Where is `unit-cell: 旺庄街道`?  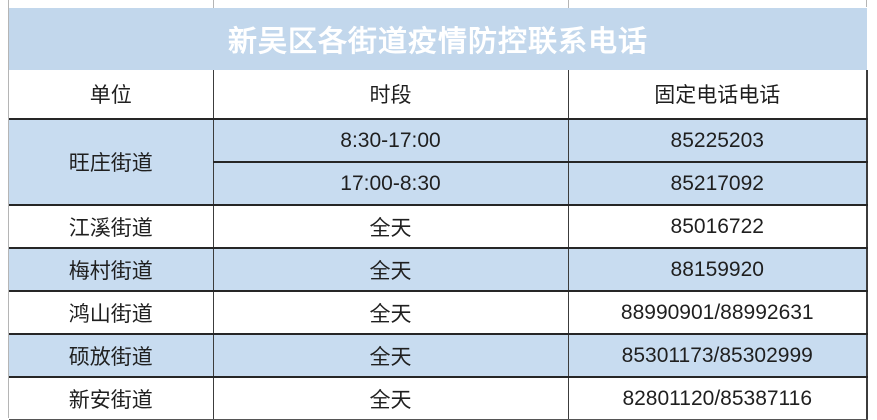
unit-cell: 旺庄街道 is located at coordinates (111, 162).